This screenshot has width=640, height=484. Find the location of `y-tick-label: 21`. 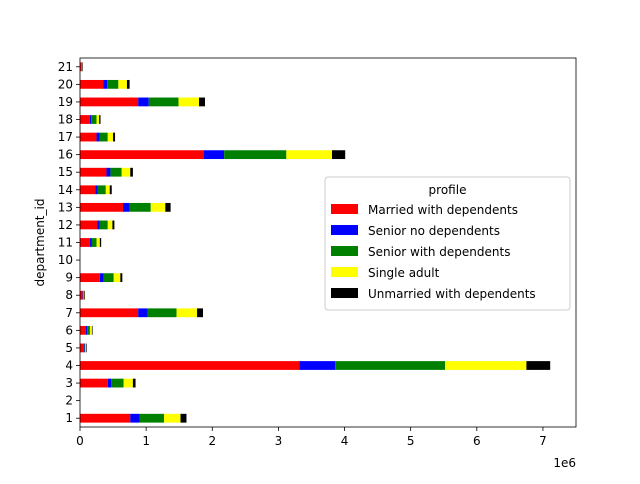

y-tick-label: 21 is located at coordinates (65, 67).